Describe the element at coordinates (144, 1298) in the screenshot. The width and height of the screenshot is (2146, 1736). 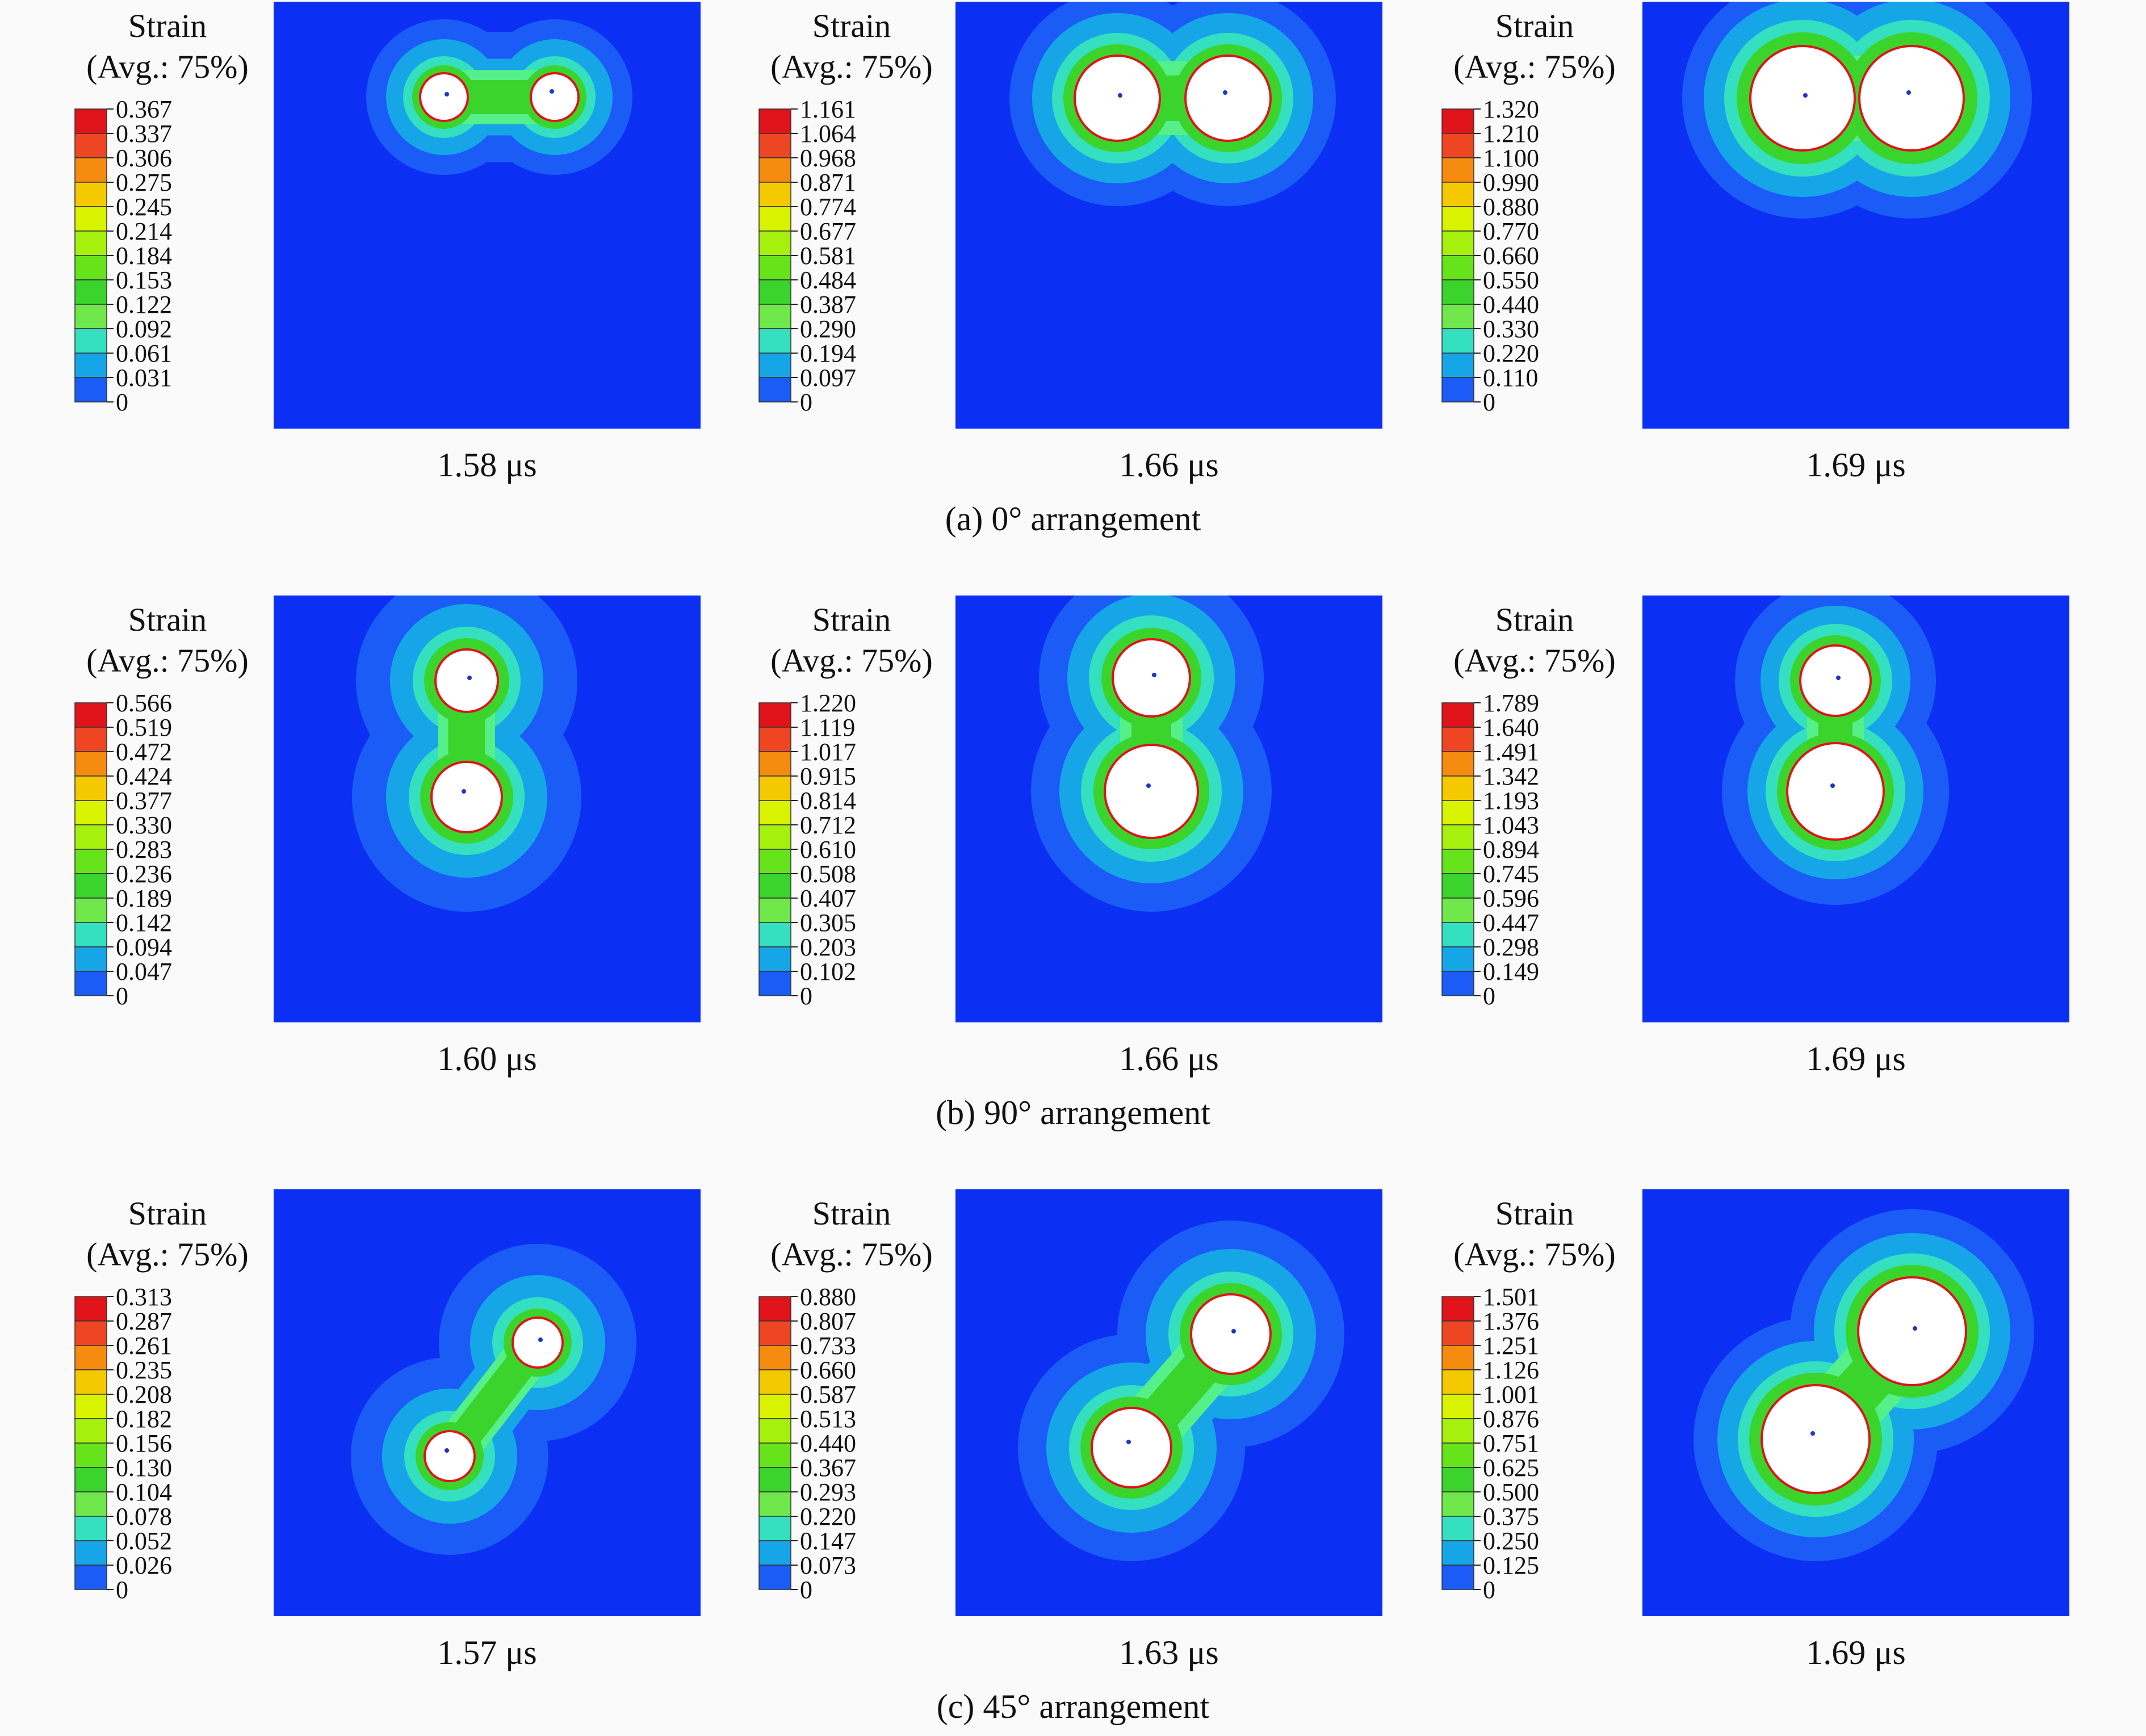
I see `legend-tick-label: 0.313` at that location.